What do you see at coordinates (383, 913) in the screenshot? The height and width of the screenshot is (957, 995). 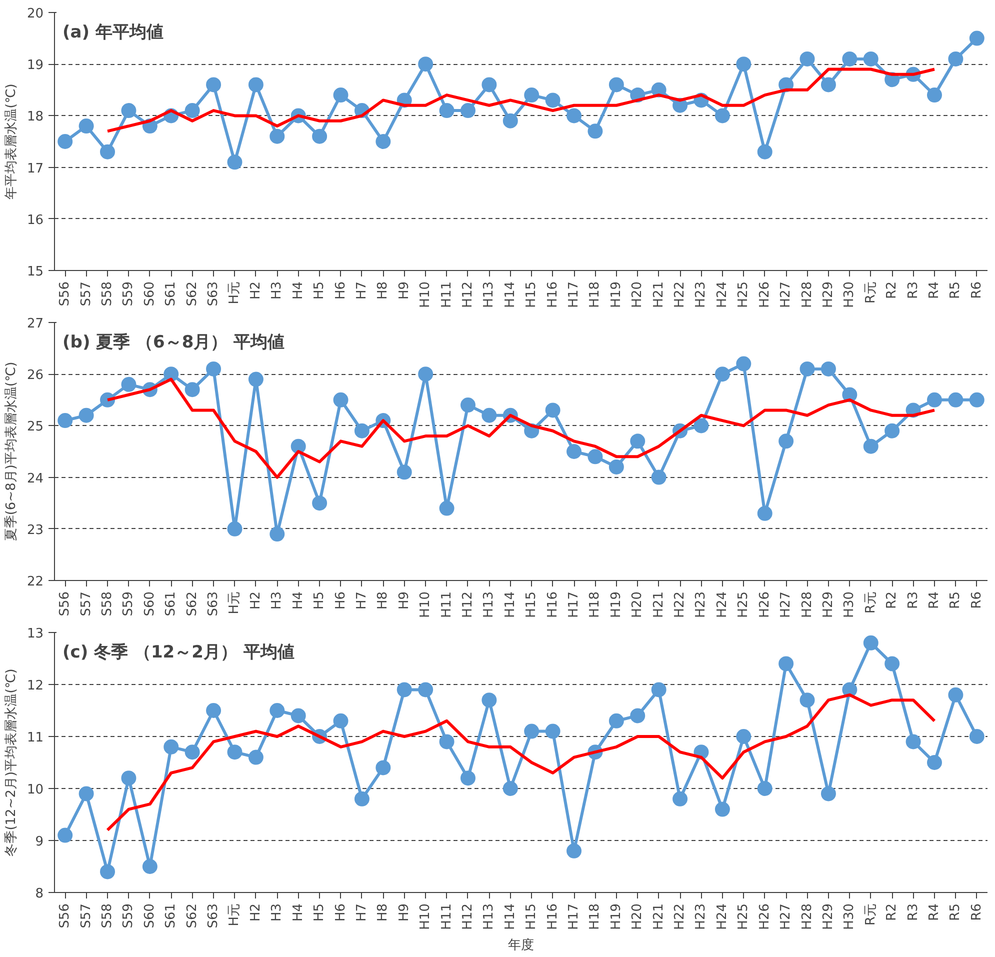 I see `x-tick-label: H8` at bounding box center [383, 913].